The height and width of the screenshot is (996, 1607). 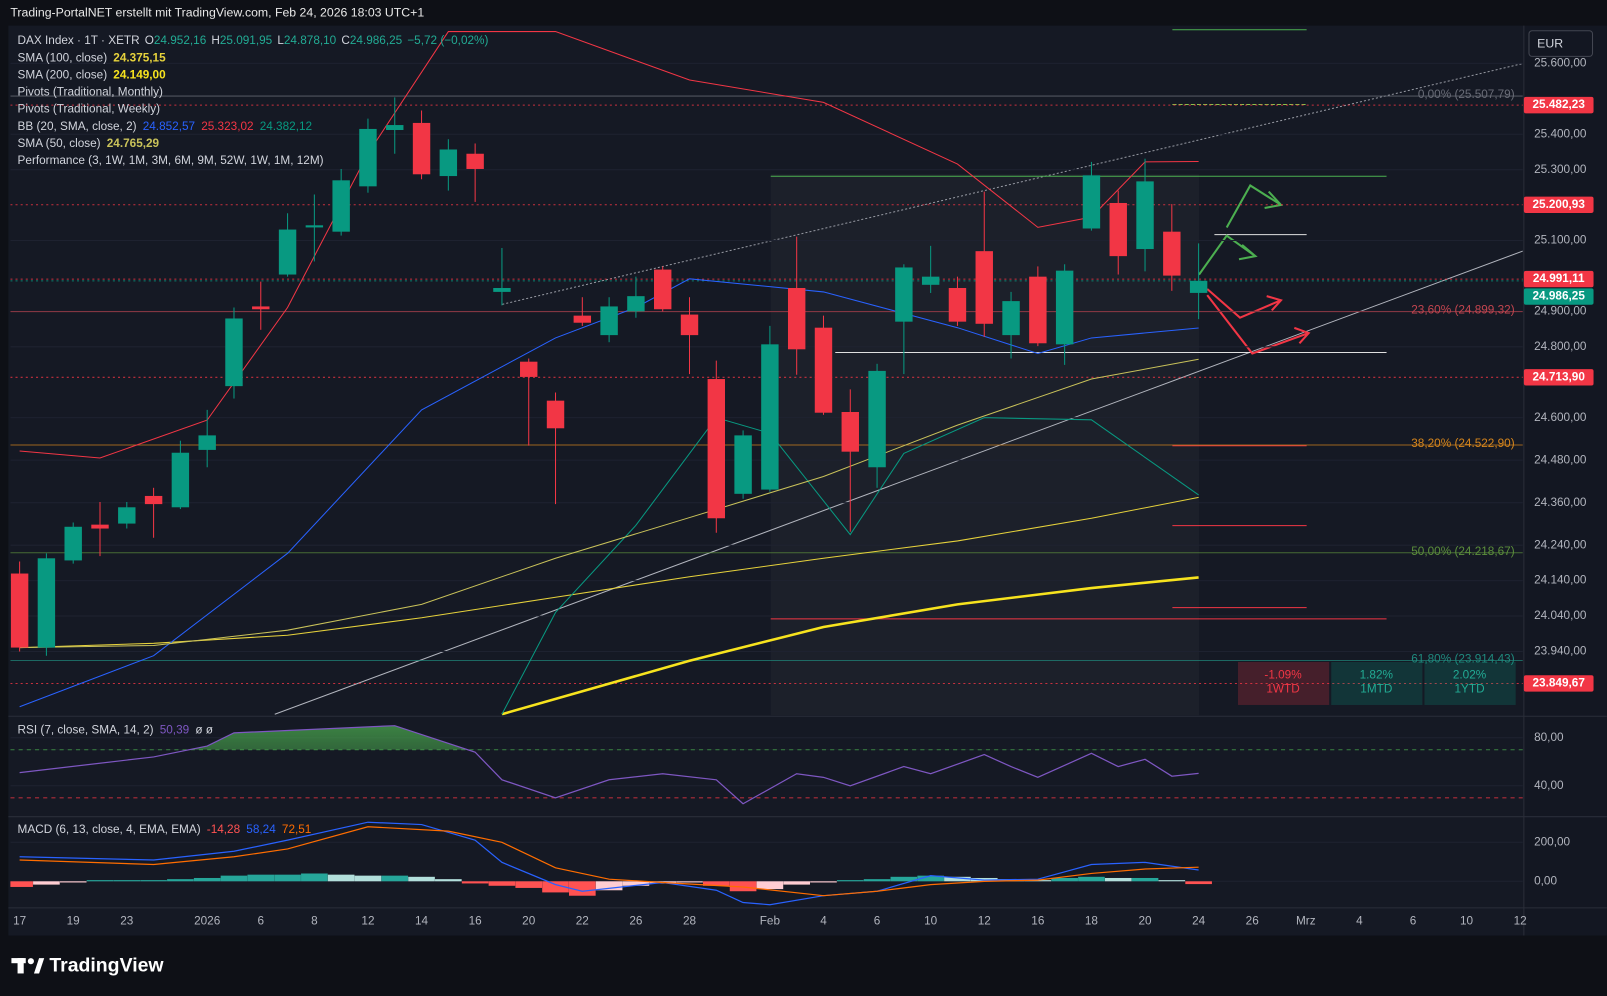 What do you see at coordinates (139, 75) in the screenshot?
I see `legend-value: 24.149,00` at bounding box center [139, 75].